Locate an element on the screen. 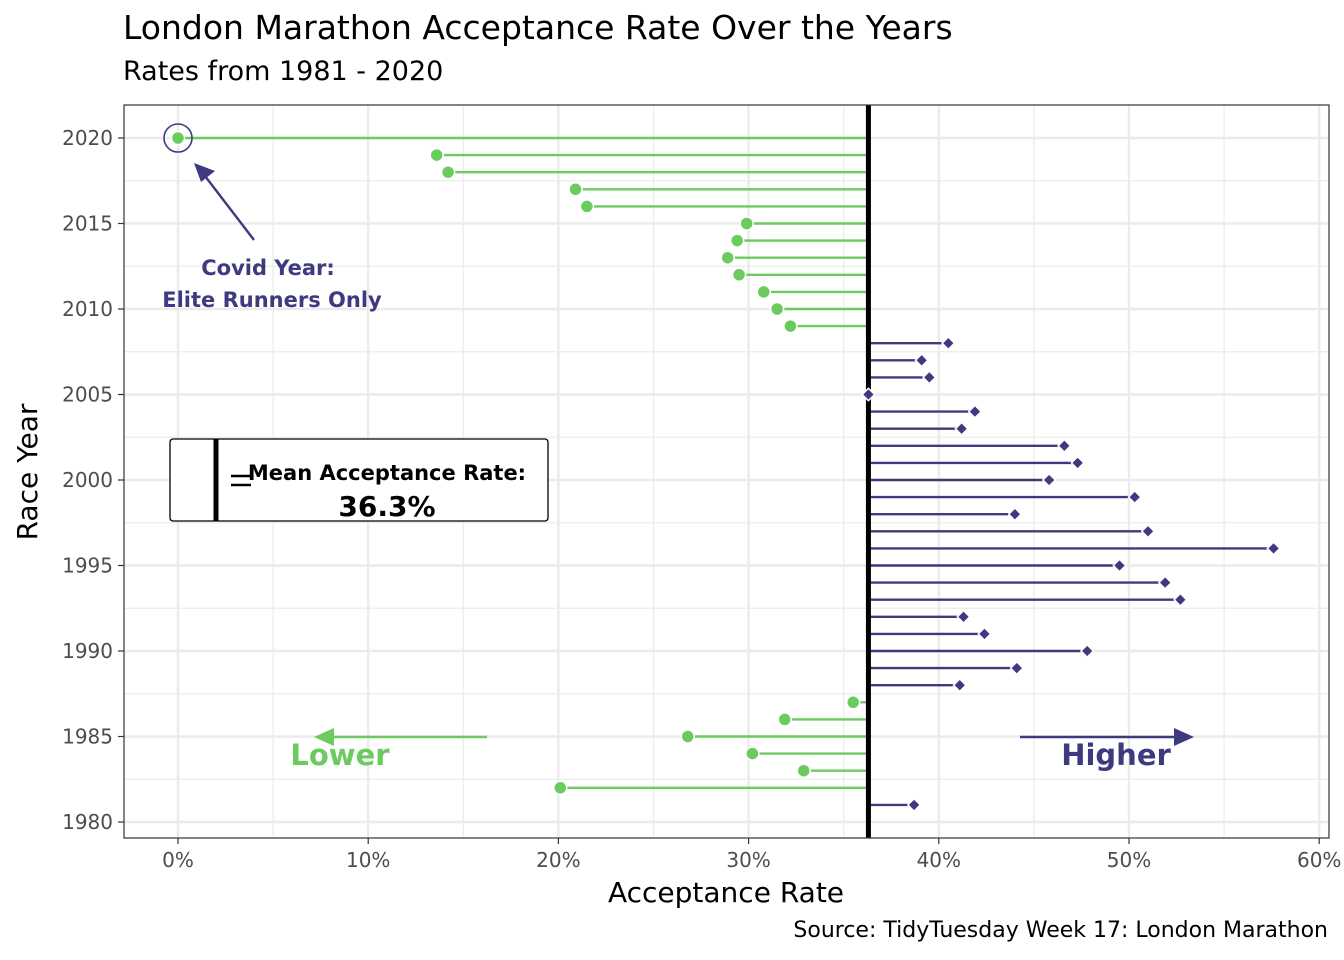  lollipop-point-2012 is located at coordinates (739, 275).